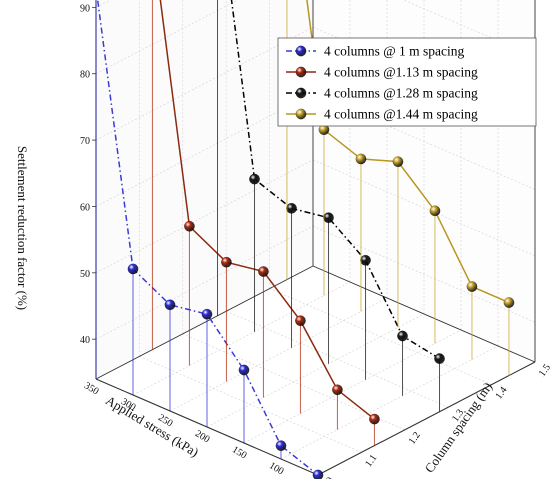 This screenshot has width=550, height=479. Describe the element at coordinates (459, 427) in the screenshot. I see `spacing-axis-title: Column spacing (m)` at that location.